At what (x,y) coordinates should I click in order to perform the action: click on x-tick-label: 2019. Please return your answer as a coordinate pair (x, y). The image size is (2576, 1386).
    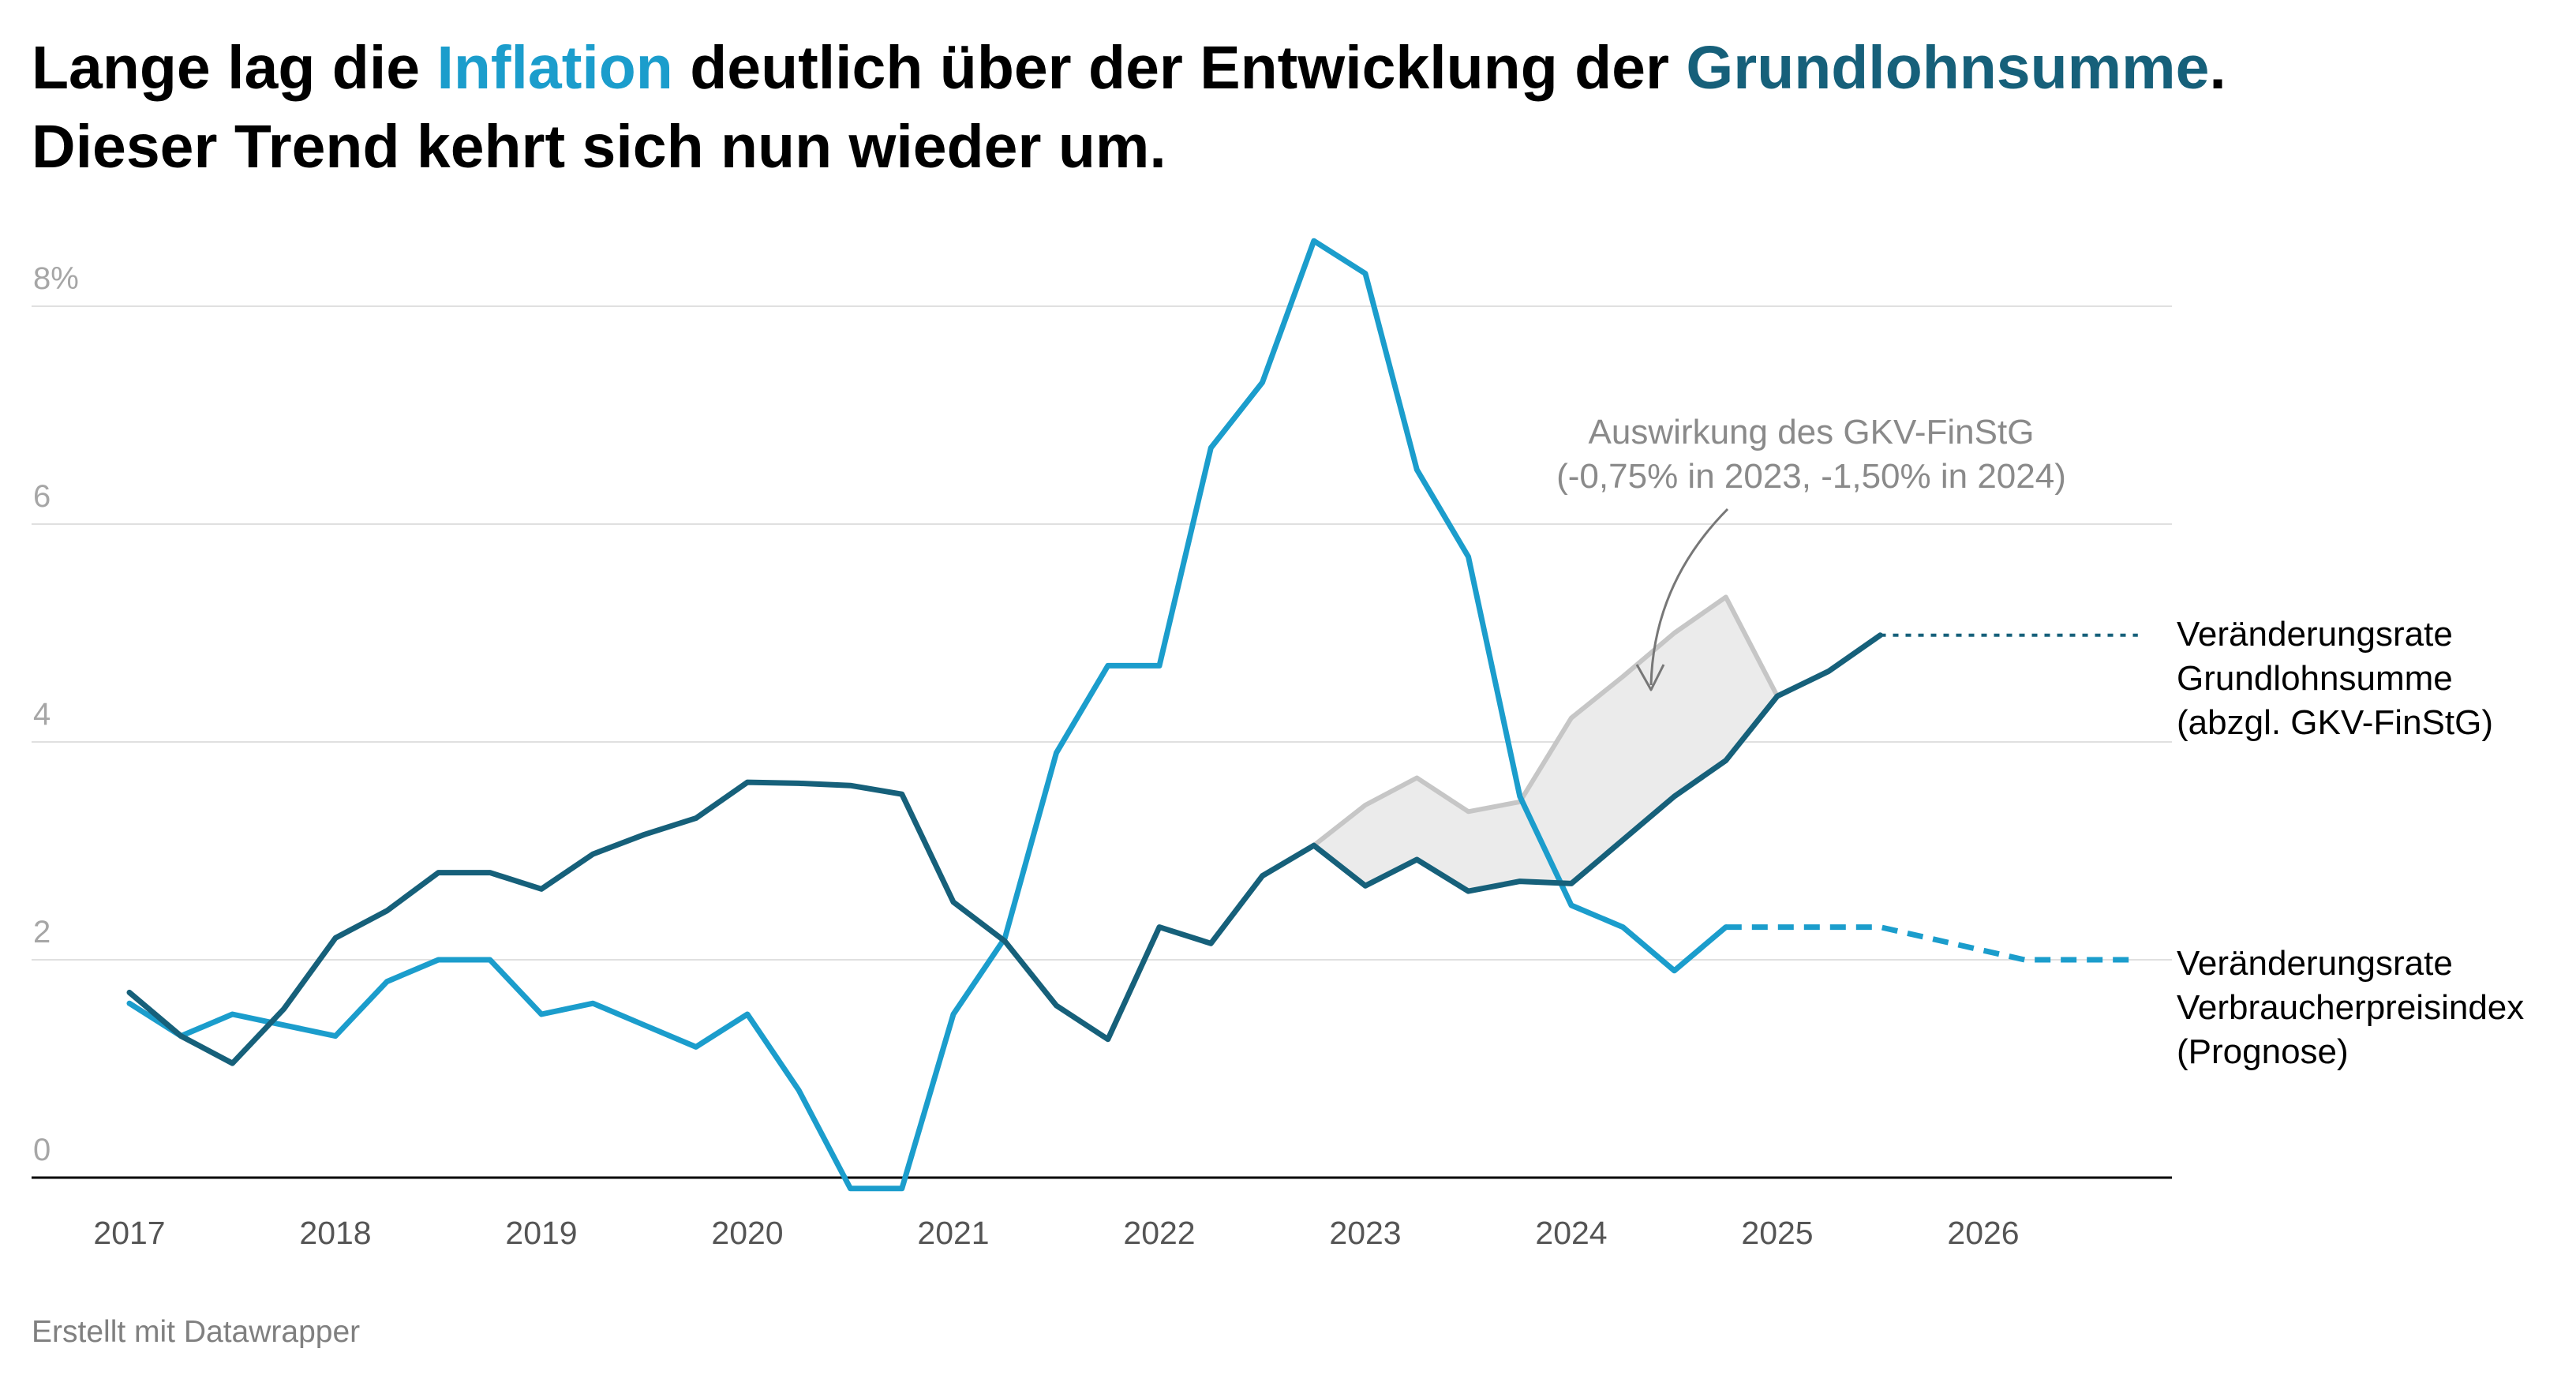
    Looking at the image, I should click on (541, 1233).